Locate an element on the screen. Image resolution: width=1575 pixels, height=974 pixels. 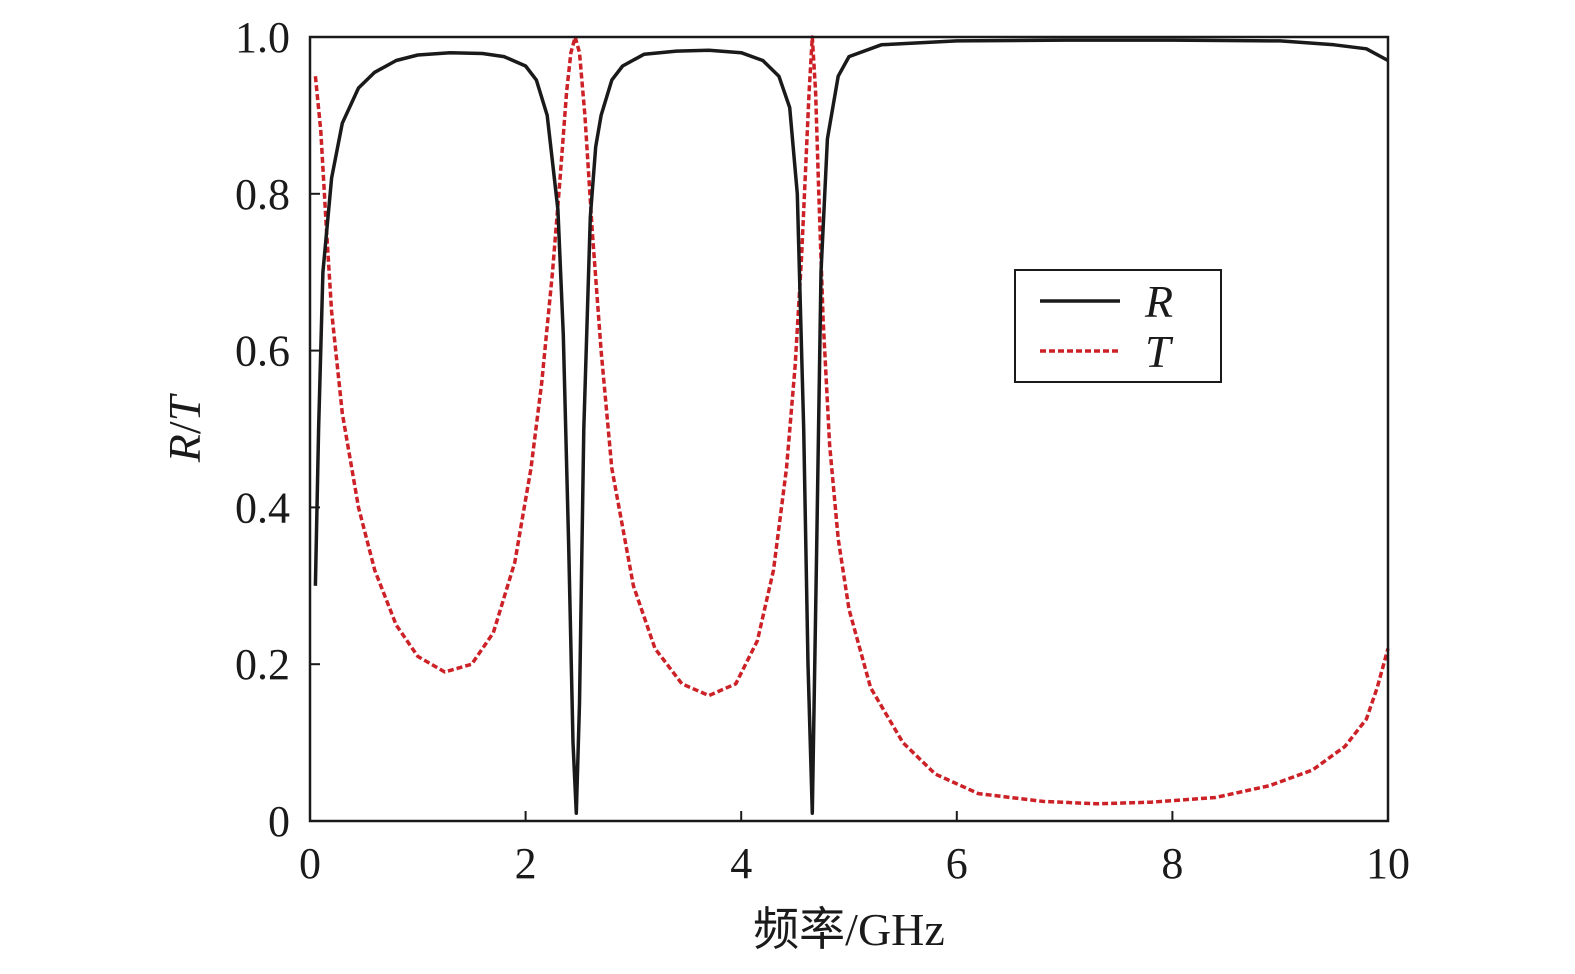
y-axis-title-r: R is located at coordinates (184, 448).